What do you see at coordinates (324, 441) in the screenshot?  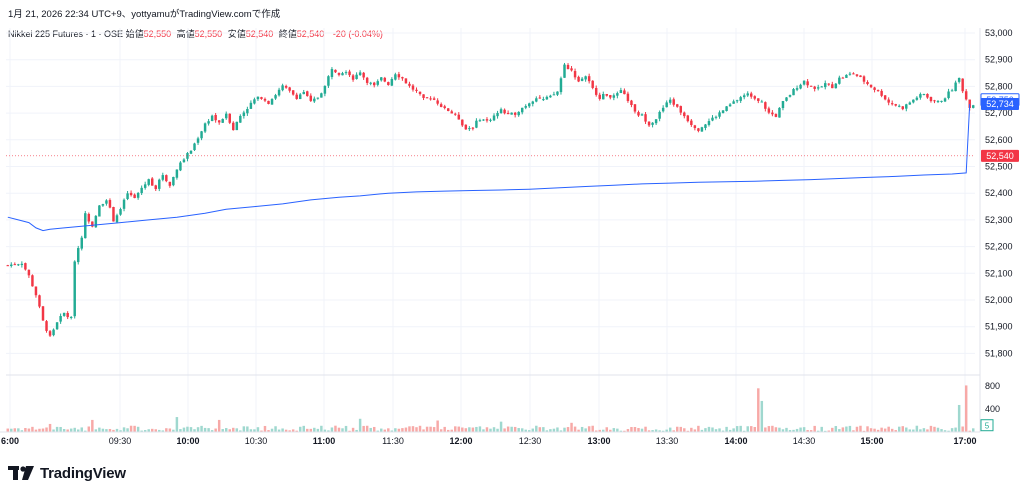 I see `time-tick-label: 11:00` at bounding box center [324, 441].